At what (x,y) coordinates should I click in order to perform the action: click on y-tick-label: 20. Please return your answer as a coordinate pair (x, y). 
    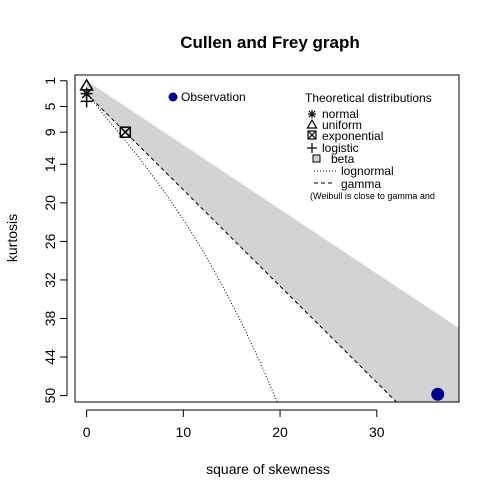
    Looking at the image, I should click on (50, 203).